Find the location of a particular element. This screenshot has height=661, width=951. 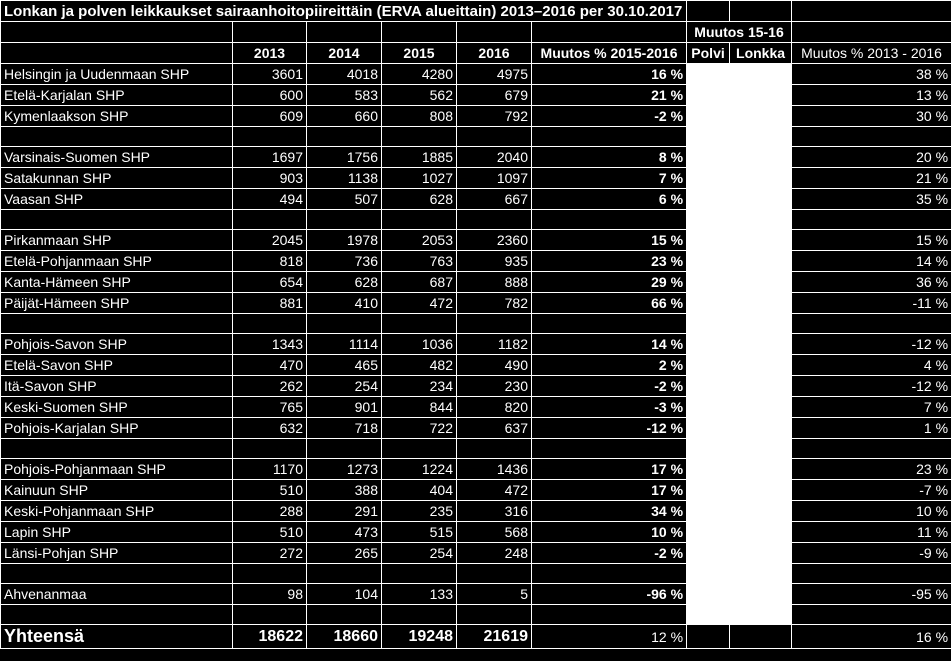

table-row: Itä-Savon SHP 262 254 234 230 -2 % -12 % is located at coordinates (475, 386).